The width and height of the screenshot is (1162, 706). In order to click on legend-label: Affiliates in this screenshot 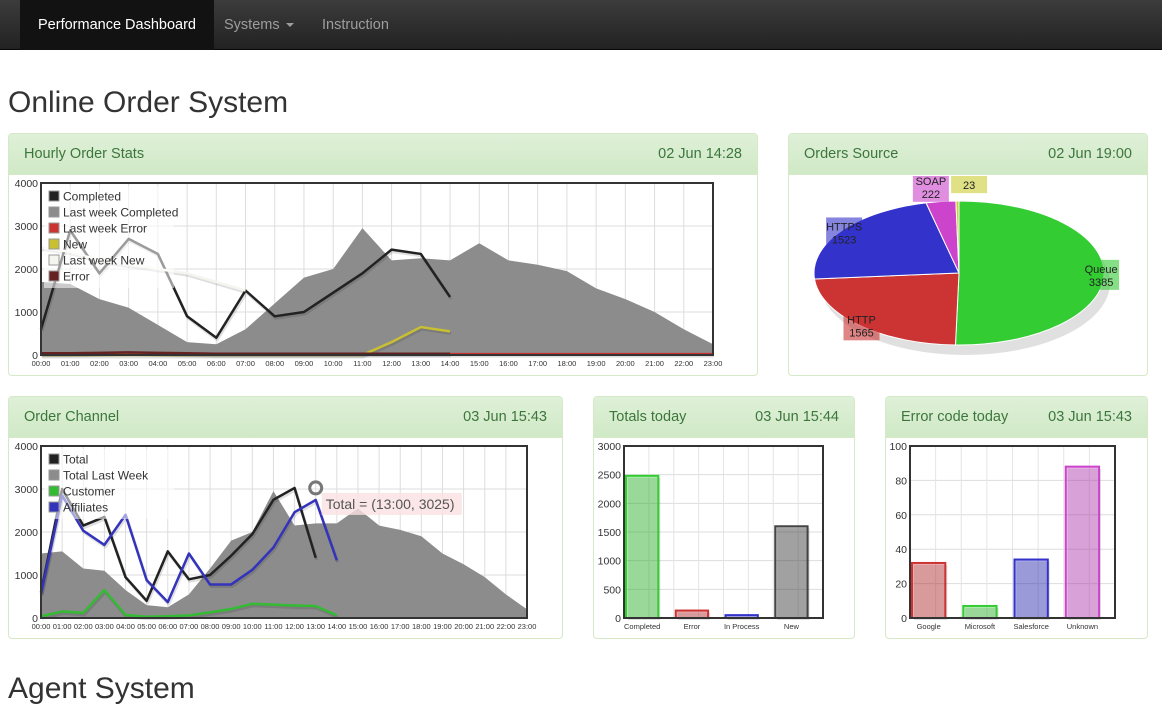, I will do `click(85, 508)`.